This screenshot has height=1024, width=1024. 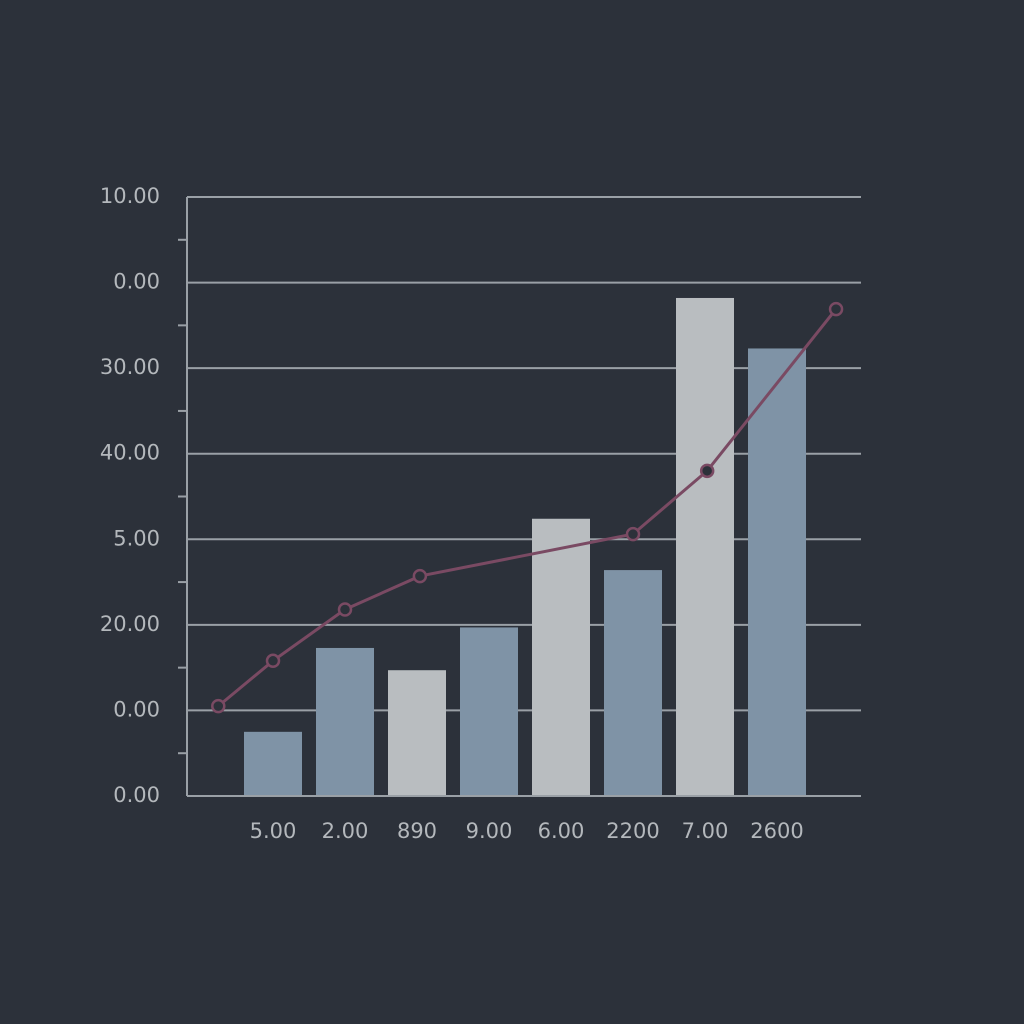 I want to click on x-tick-label: 2600, so click(x=776, y=831).